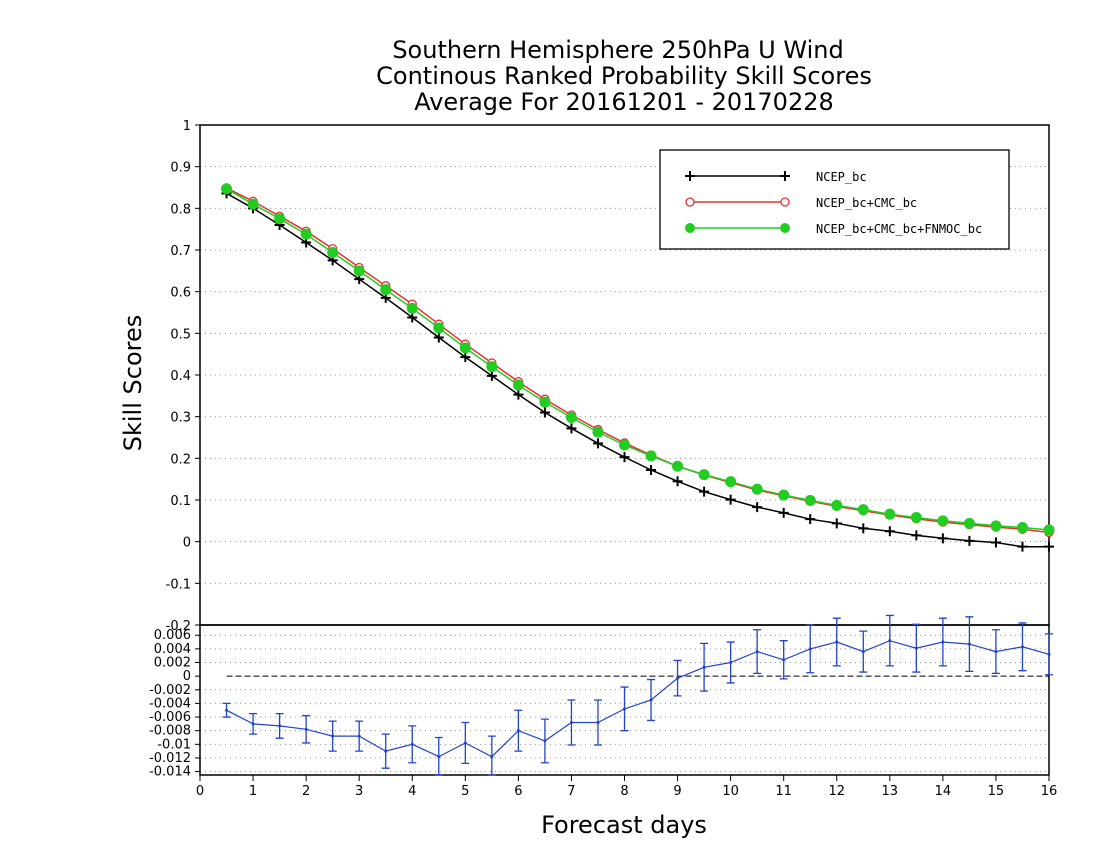  Describe the element at coordinates (180, 293) in the screenshot. I see `y-tick-label: 0.6` at that location.